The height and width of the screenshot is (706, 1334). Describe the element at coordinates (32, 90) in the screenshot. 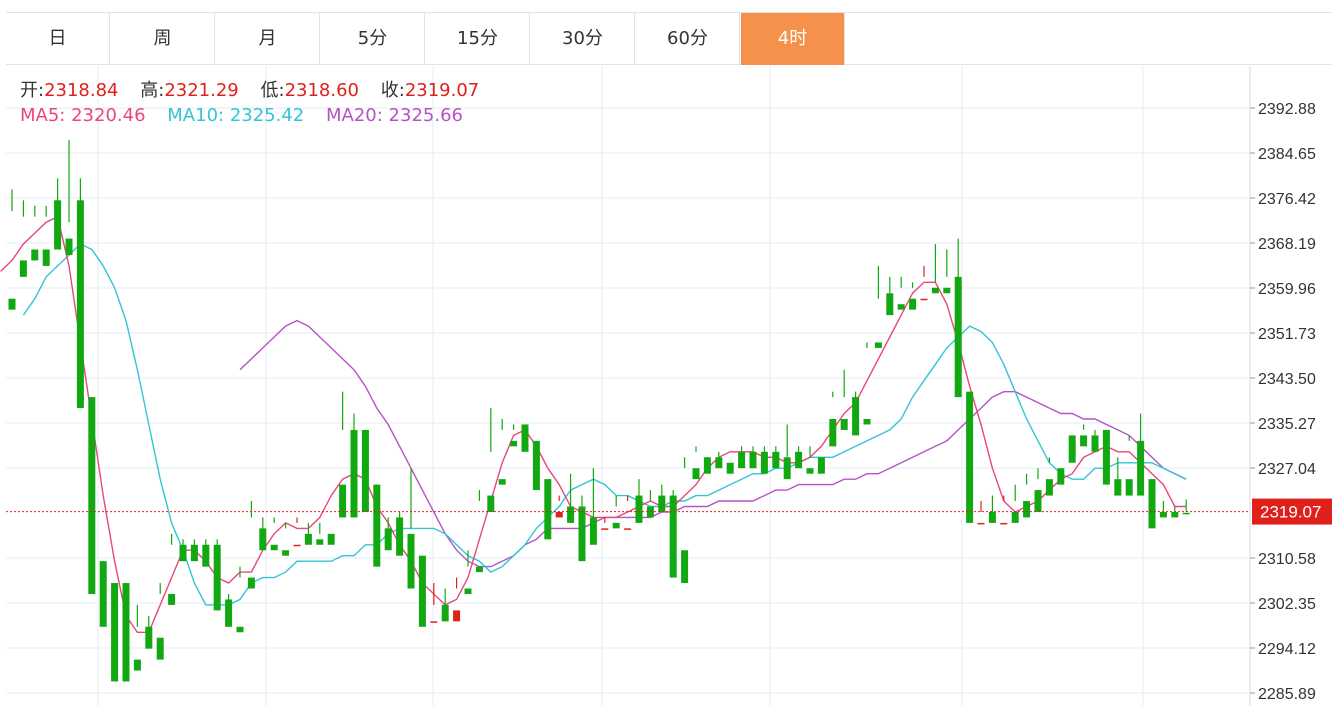

I see `open-label: 开:` at that location.